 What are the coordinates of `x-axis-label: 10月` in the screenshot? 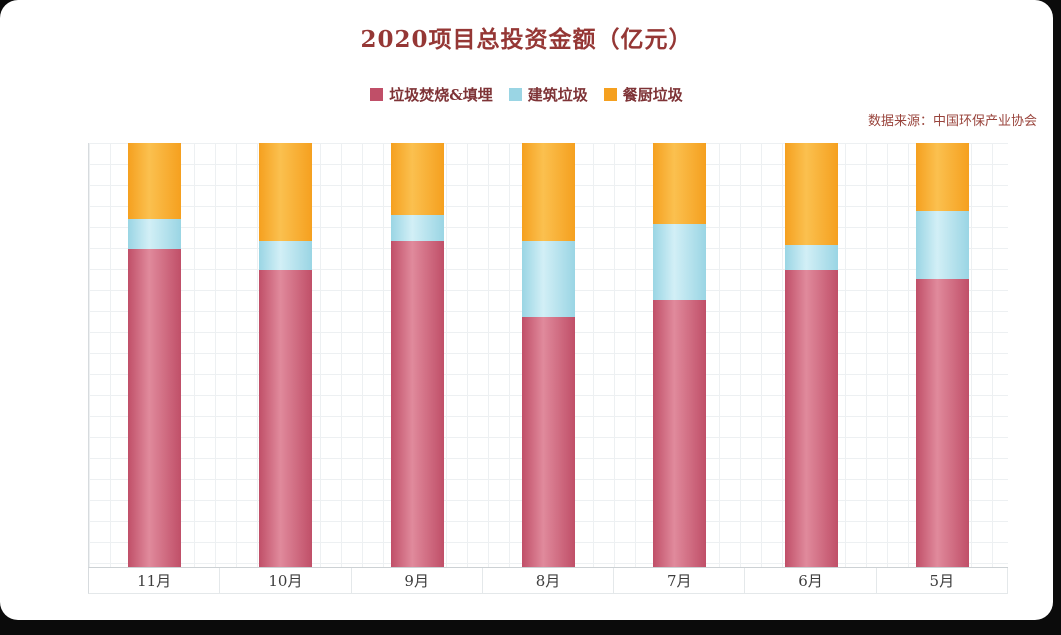 It's located at (286, 580).